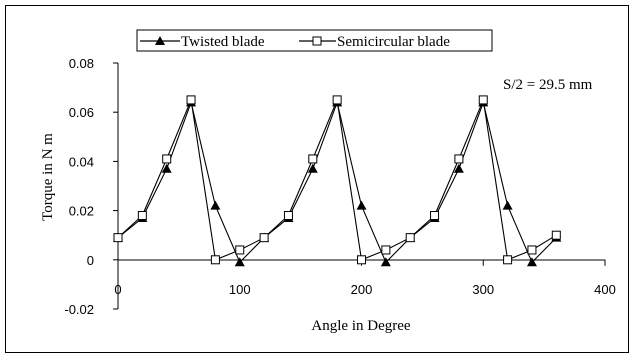 Image resolution: width=631 pixels, height=355 pixels. I want to click on x-tick-label: 0, so click(117, 289).